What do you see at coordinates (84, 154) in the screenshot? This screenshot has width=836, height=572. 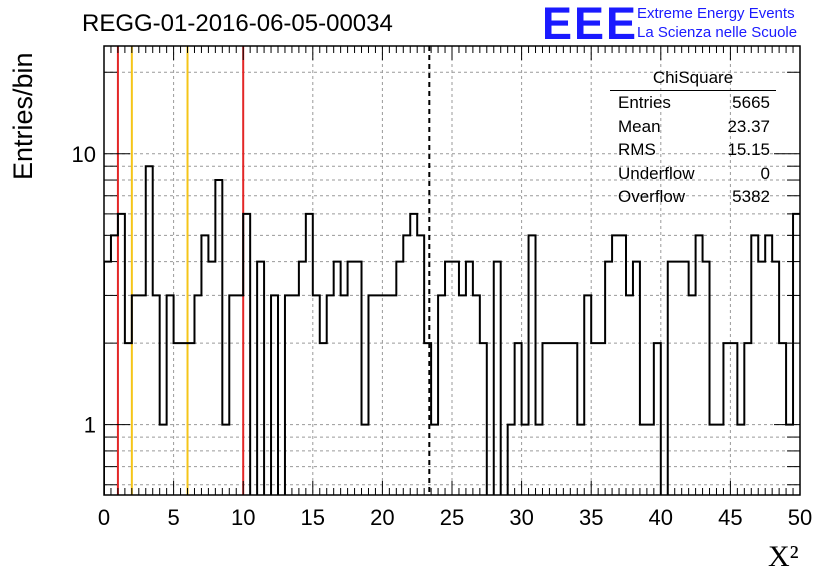 I see `y-tick-label: 10` at bounding box center [84, 154].